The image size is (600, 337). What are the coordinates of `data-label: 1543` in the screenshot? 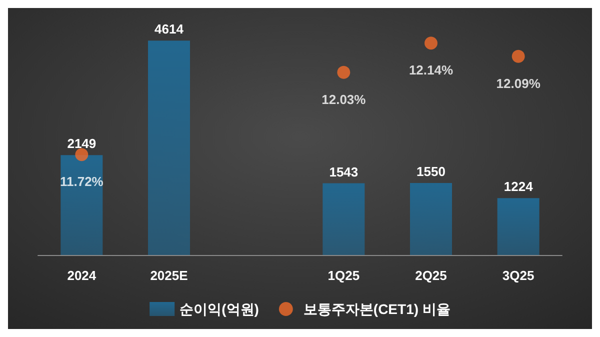 It's located at (343, 172).